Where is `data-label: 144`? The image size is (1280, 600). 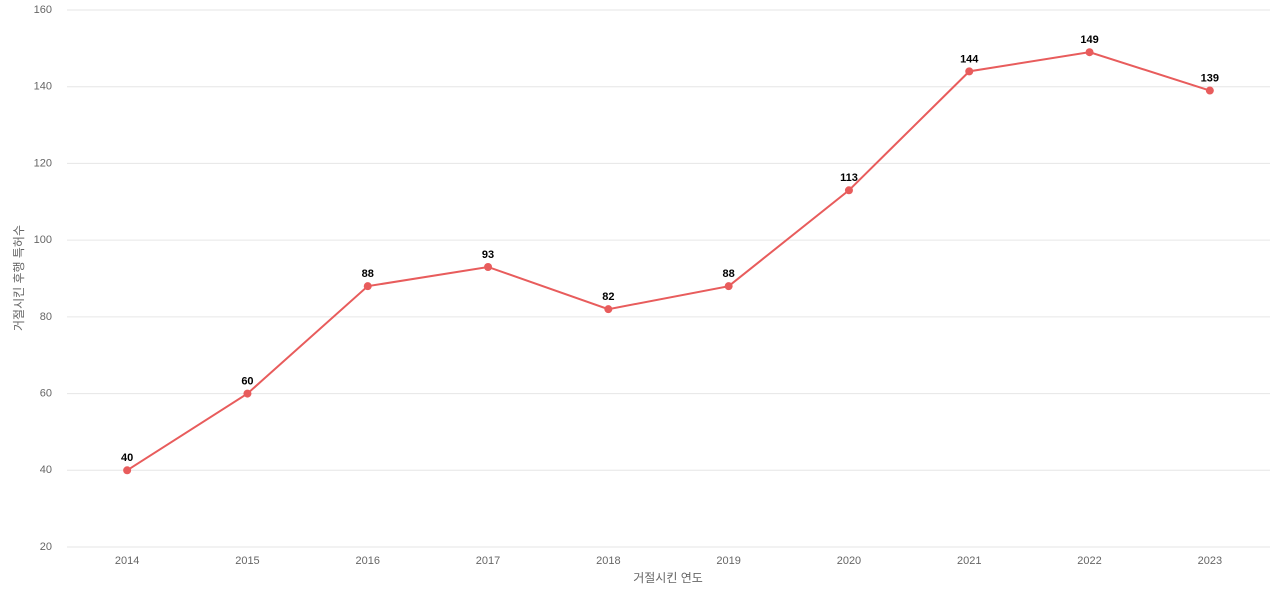
data-label: 144 is located at coordinates (969, 59).